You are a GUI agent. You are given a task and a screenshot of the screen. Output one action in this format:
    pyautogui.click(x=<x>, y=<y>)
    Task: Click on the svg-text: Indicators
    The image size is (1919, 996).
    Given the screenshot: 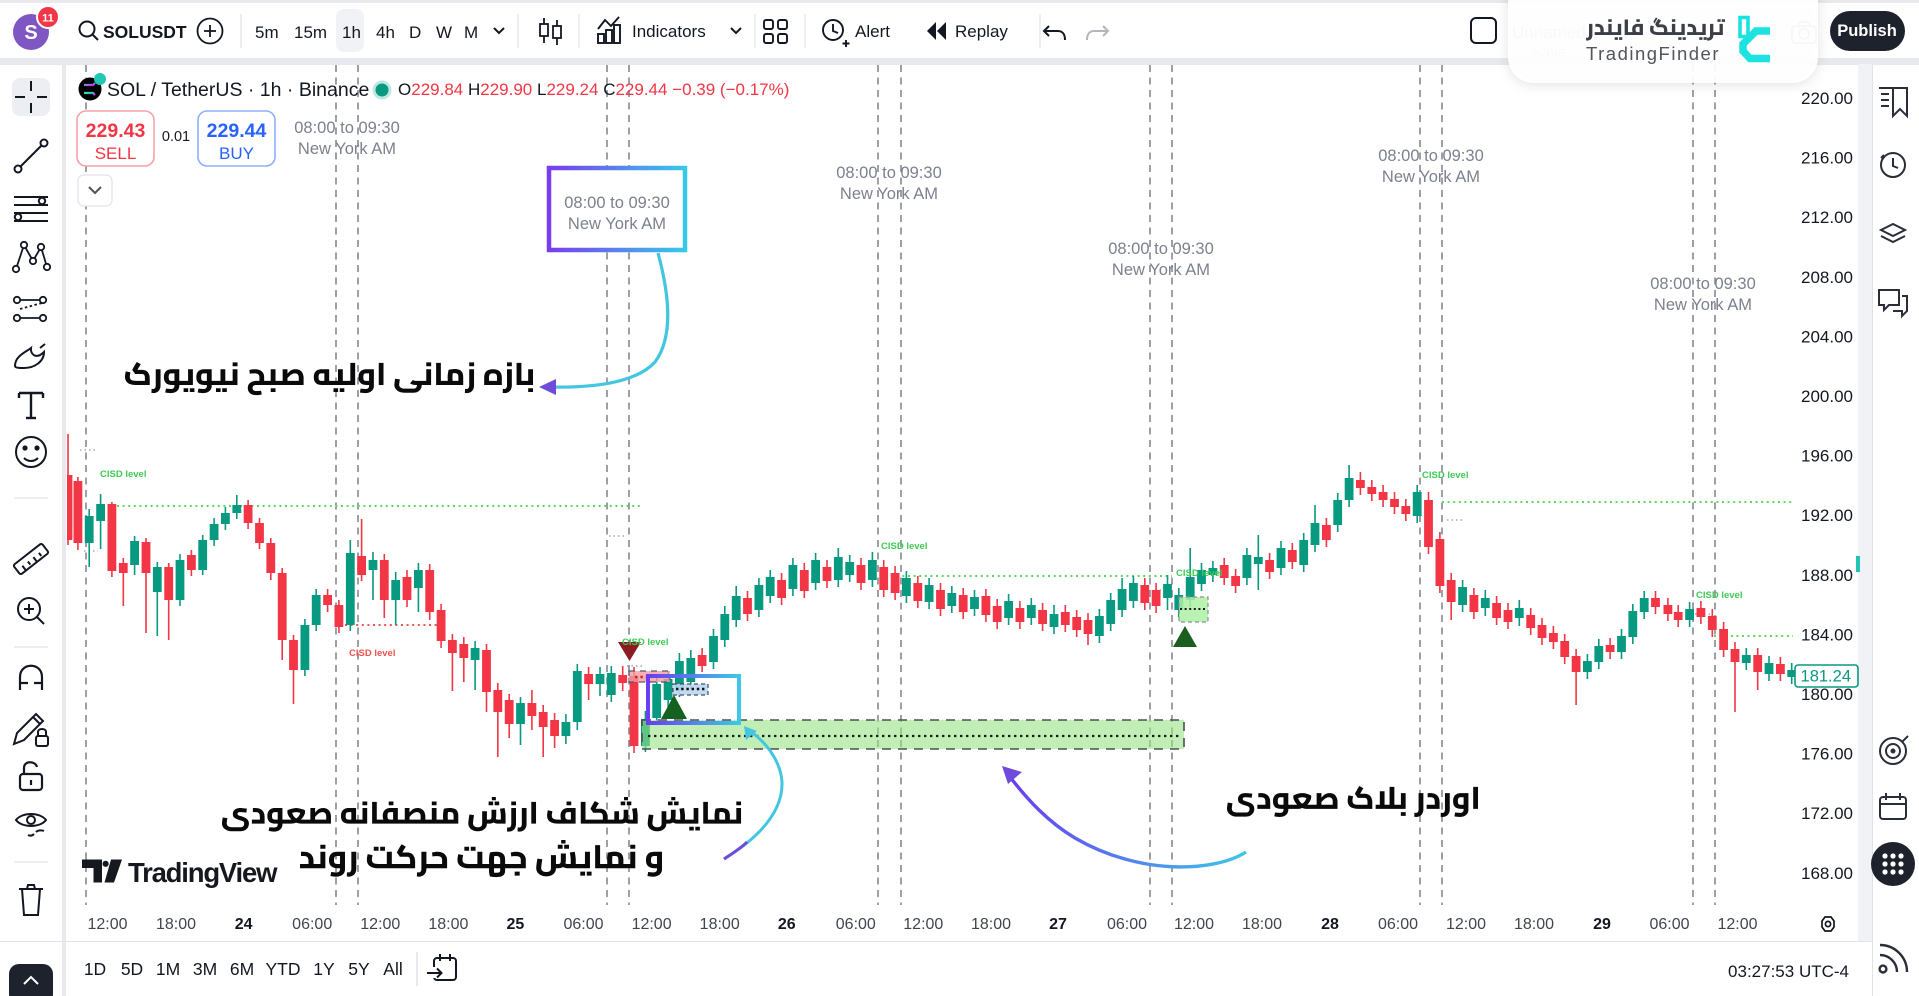 What is the action you would take?
    pyautogui.click(x=669, y=31)
    